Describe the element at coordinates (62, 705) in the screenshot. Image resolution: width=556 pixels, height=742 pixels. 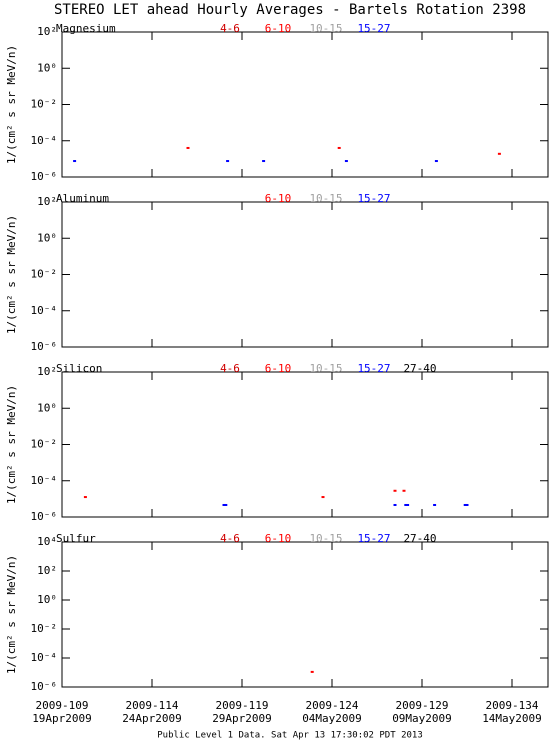
I see `x-tick-label: 2009-109` at that location.